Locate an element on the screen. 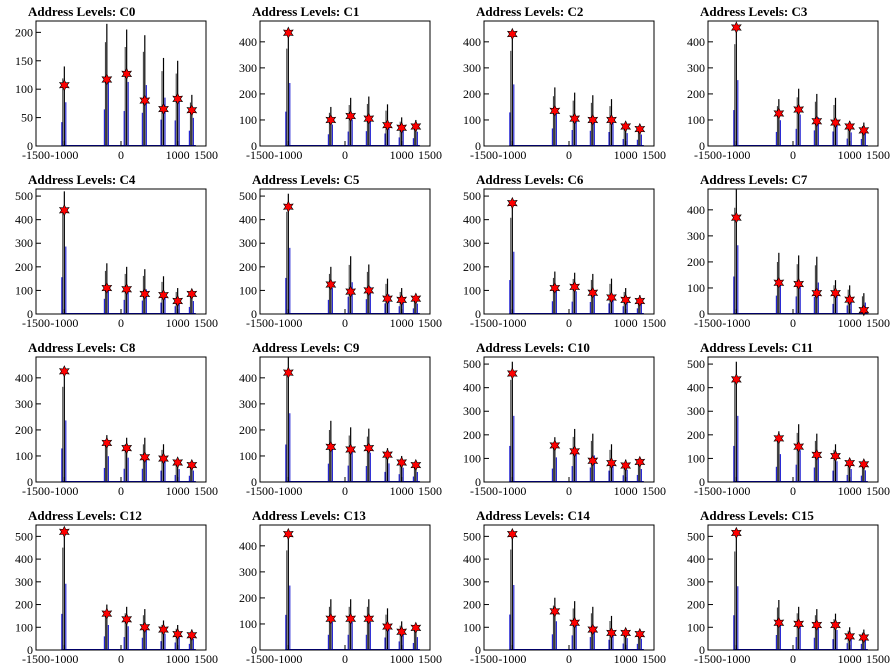 The image size is (896, 672). chart-title: Address Levels: C10 is located at coordinates (533, 347).